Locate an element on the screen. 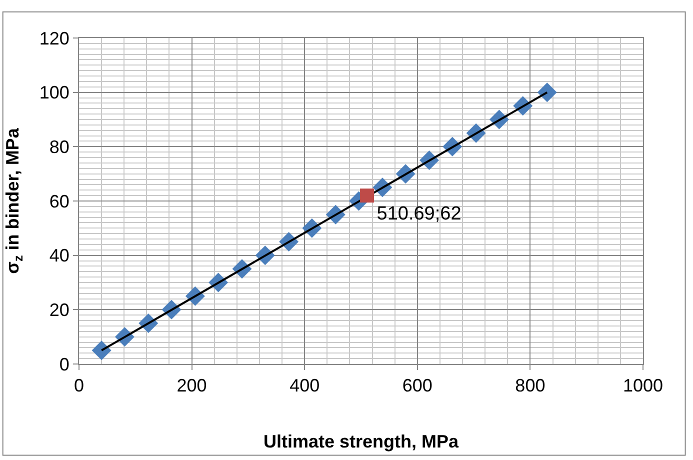 The width and height of the screenshot is (693, 460). y-tick-label: 0 is located at coordinates (64, 364).